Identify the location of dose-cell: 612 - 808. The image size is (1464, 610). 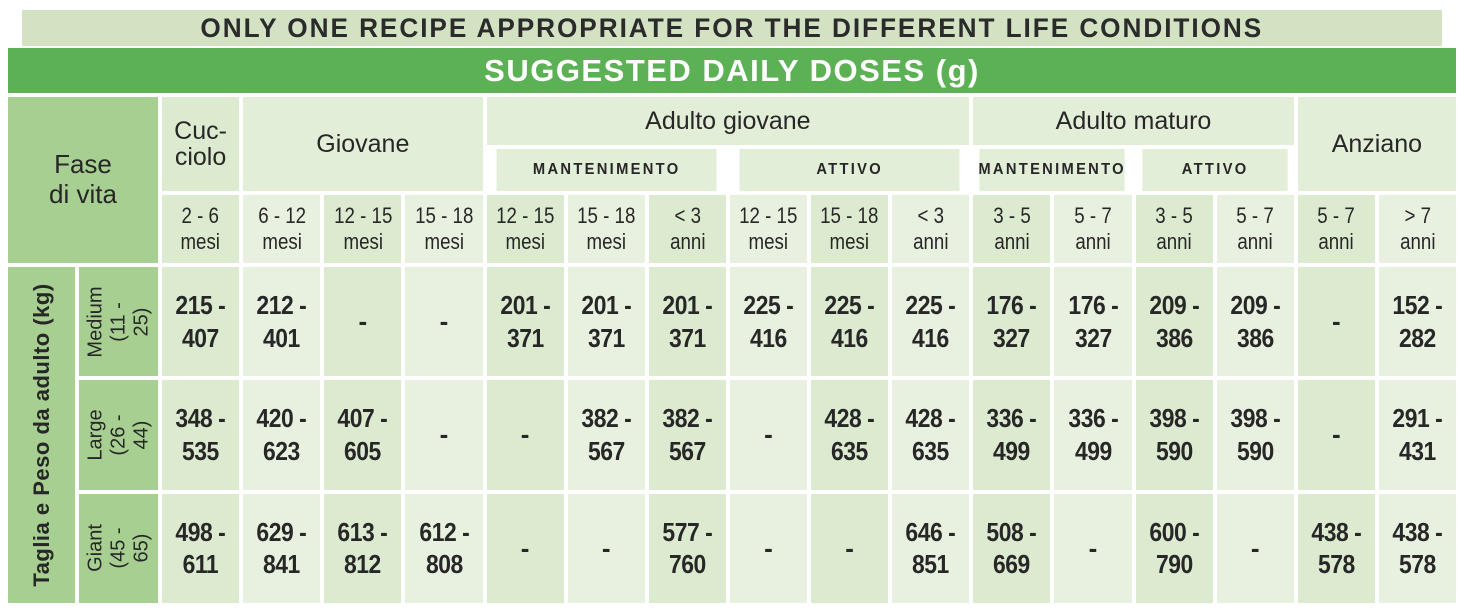
(444, 548).